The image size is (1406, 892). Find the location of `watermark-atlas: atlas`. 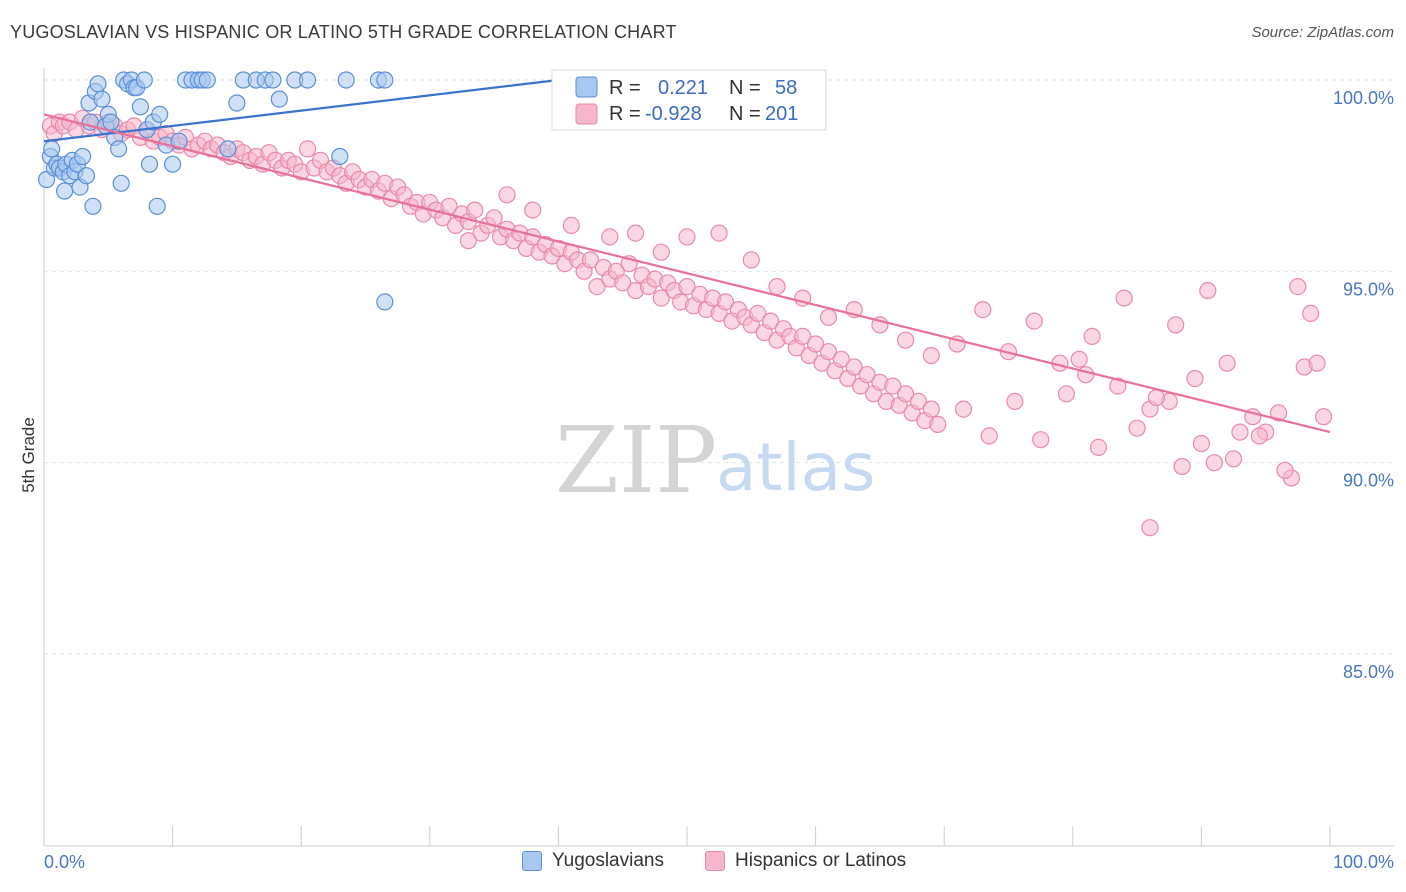

watermark-atlas: atlas is located at coordinates (796, 467).